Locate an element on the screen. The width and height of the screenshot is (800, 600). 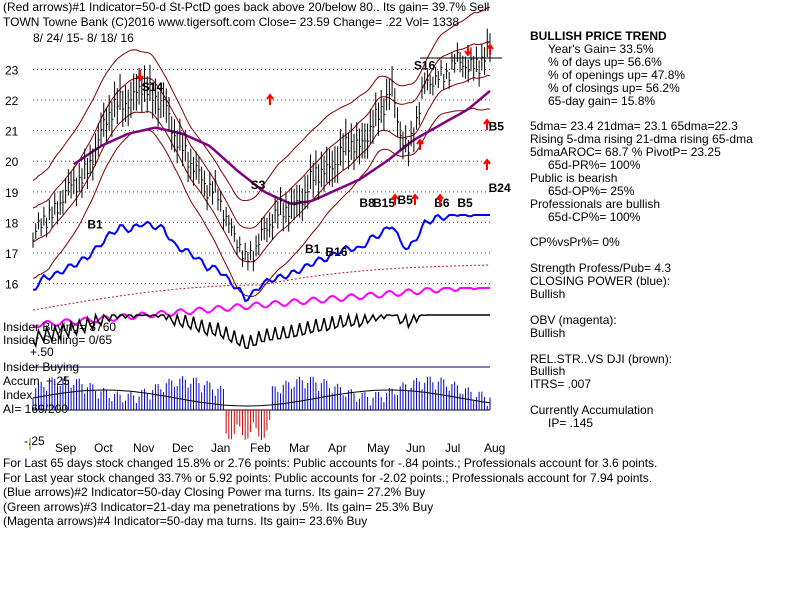
signal-marker: B8 is located at coordinates (367, 203).